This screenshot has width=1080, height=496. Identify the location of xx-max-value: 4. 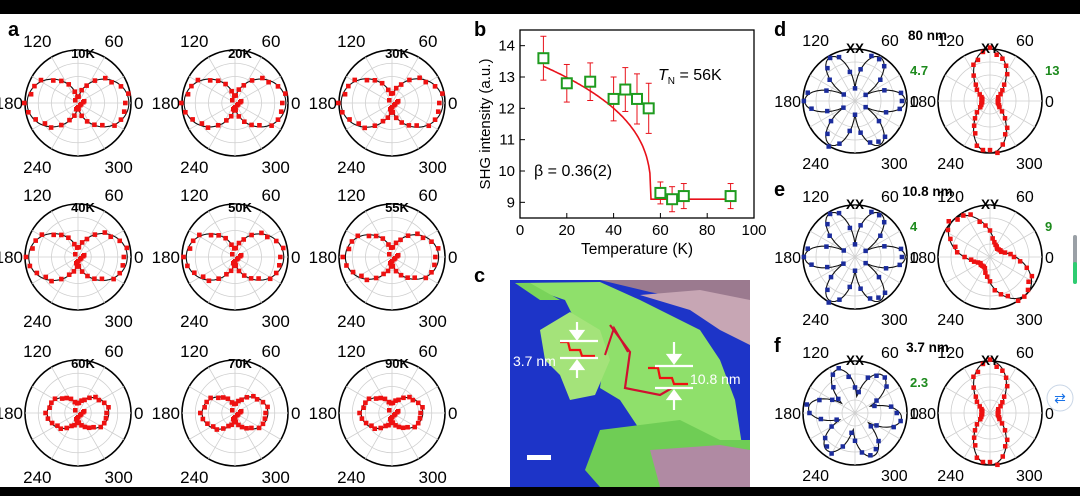
(914, 226).